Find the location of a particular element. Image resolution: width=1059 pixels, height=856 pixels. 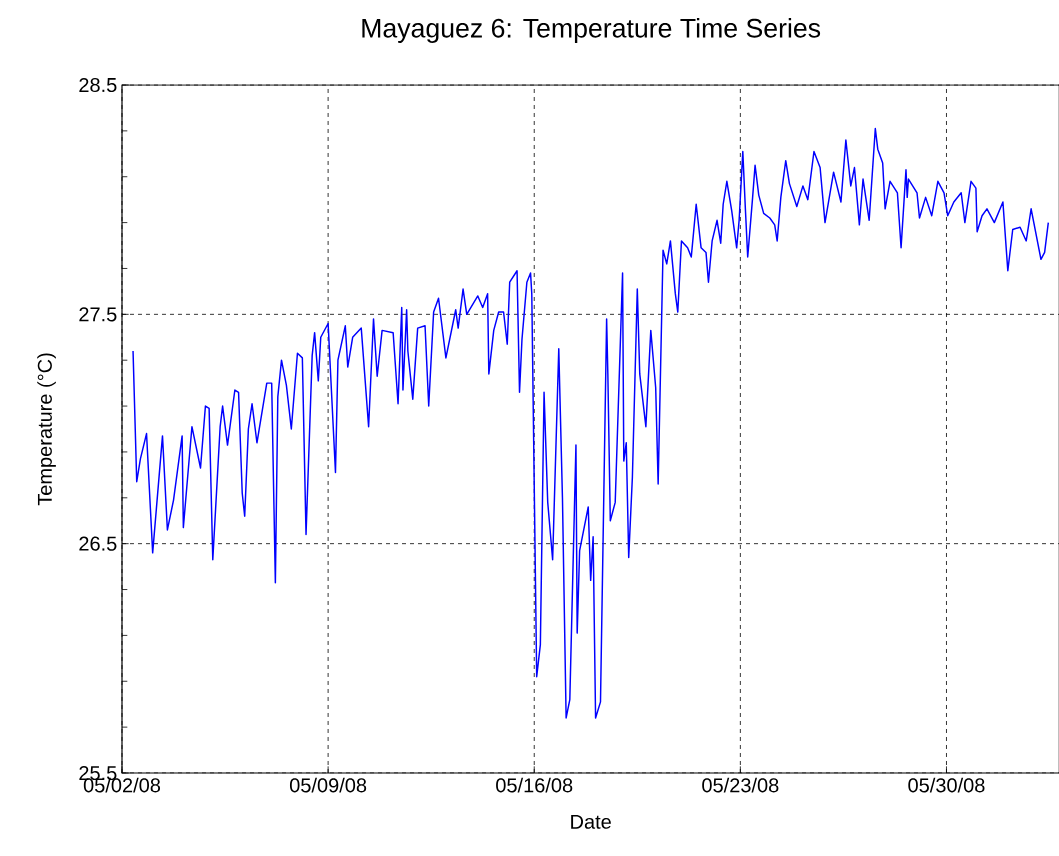

y-axis-title: Temperature (°C) is located at coordinates (46, 429).